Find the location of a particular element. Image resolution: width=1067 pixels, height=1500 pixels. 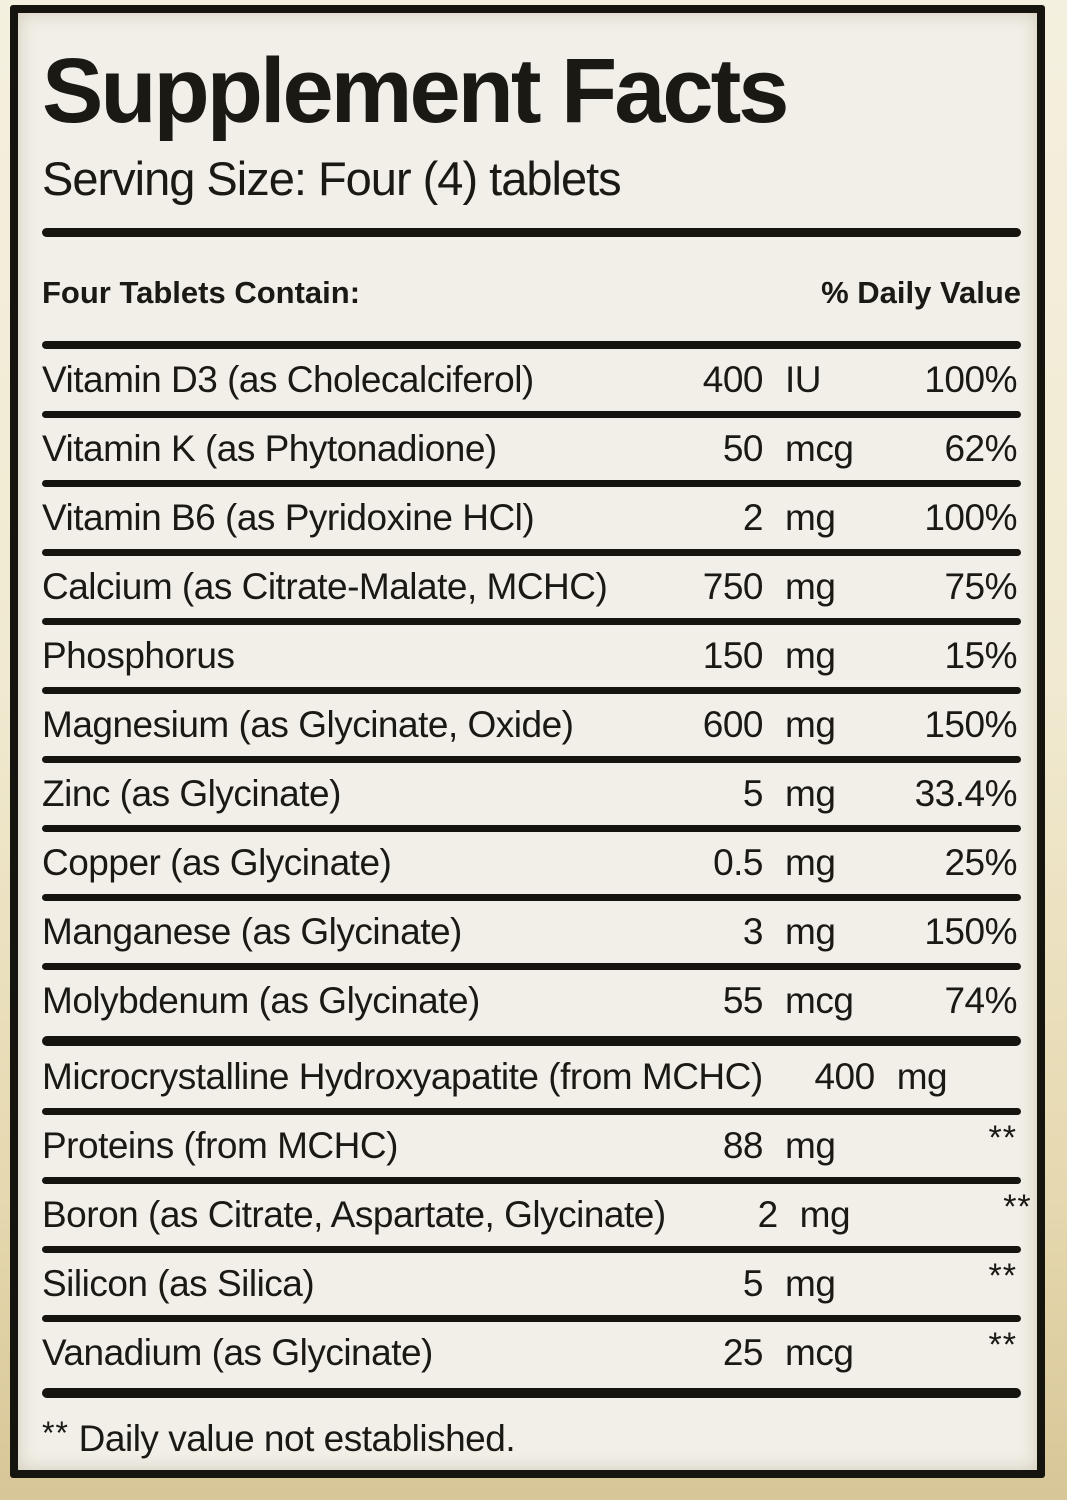

nutrient-row: Phosphorus 150 mg 15% is located at coordinates (531, 656).